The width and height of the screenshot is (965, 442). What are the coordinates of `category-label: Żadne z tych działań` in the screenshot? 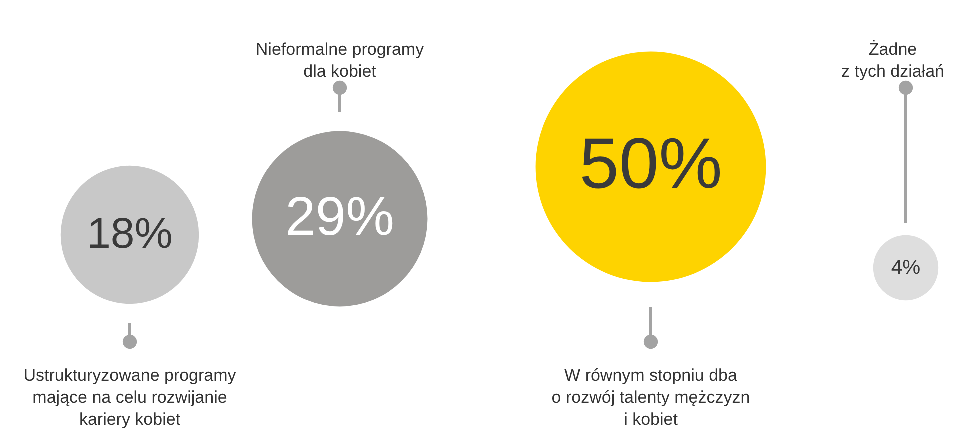 It's located at (893, 60).